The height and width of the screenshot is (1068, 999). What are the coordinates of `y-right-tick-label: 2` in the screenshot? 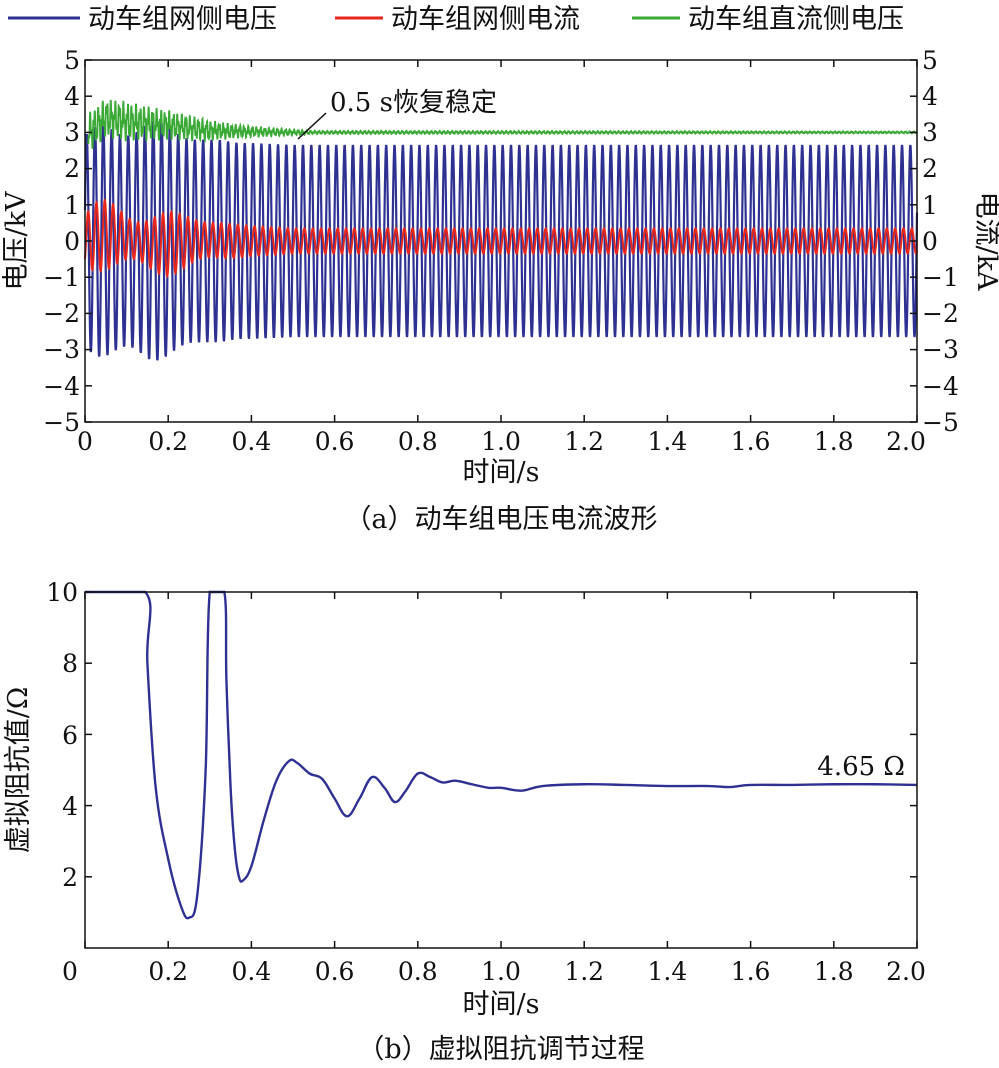 It's located at (930, 168).